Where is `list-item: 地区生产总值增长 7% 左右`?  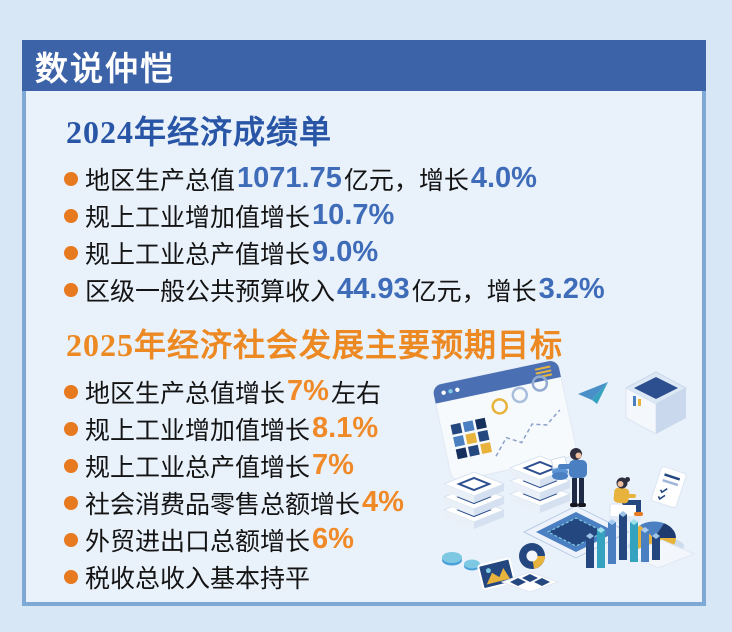 list-item: 地区生产总值增长 7% 左右 is located at coordinates (383, 391).